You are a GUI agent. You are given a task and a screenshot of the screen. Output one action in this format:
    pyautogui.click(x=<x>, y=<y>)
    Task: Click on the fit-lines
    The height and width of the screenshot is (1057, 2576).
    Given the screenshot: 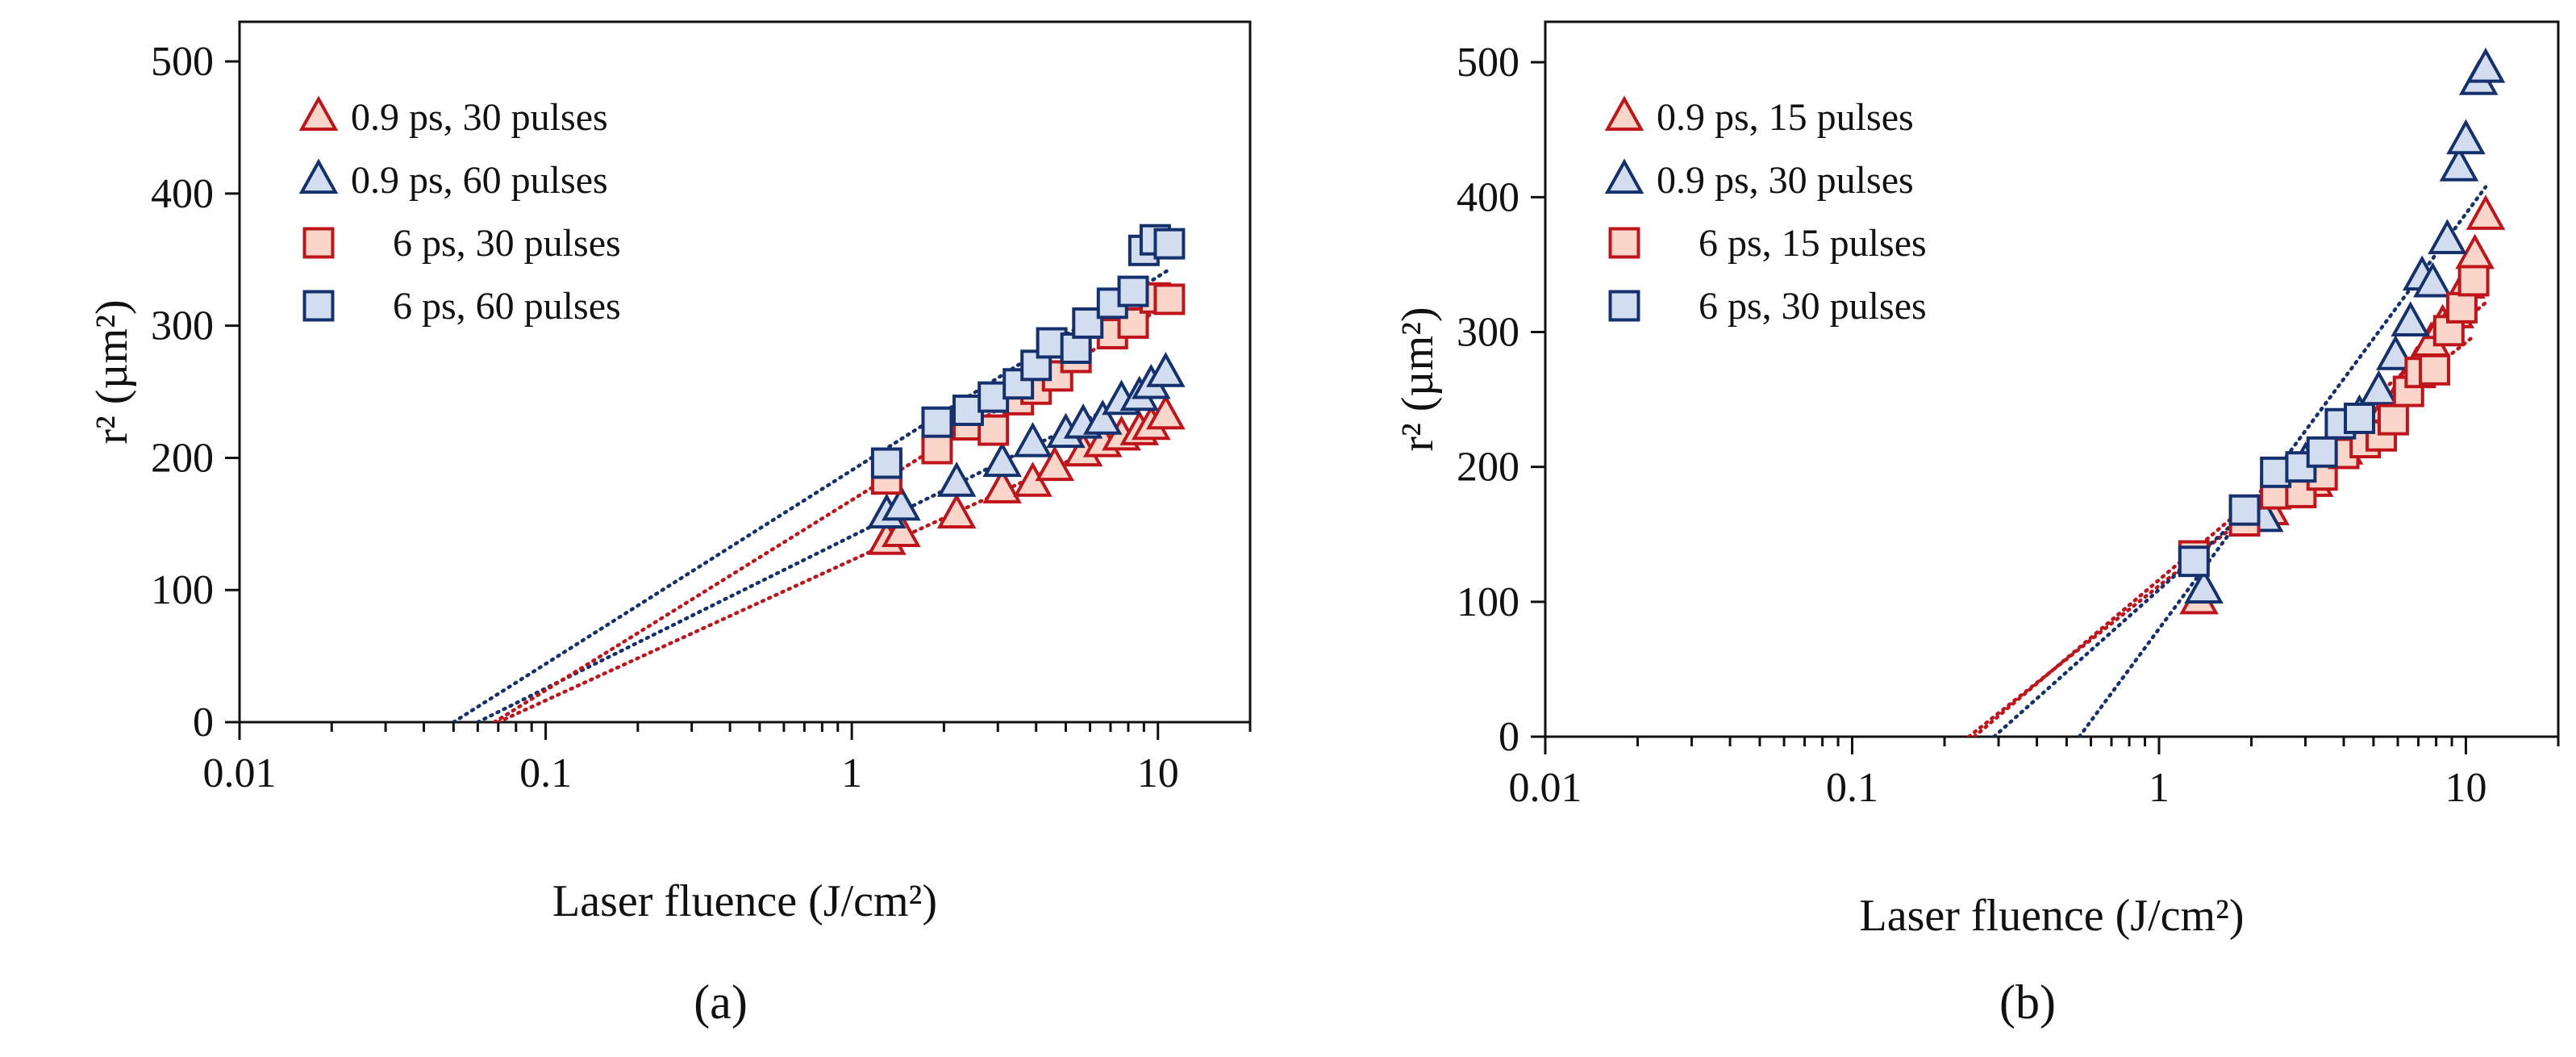 What is the action you would take?
    pyautogui.click(x=2227, y=461)
    